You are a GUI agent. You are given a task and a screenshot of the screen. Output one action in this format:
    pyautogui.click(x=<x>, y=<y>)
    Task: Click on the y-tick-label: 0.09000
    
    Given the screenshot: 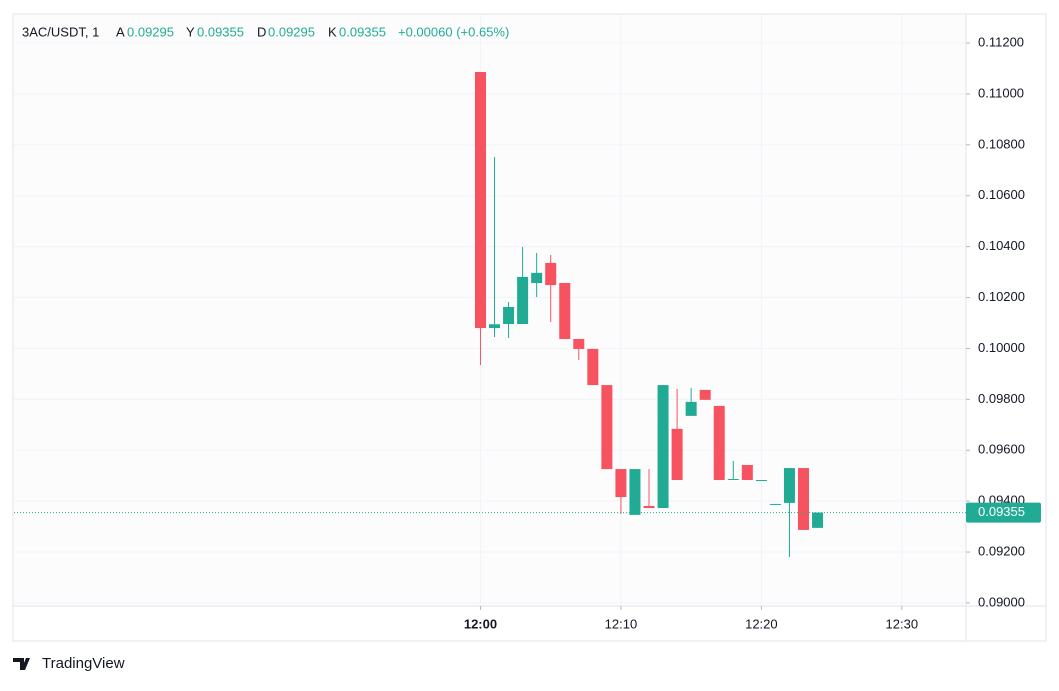 What is the action you would take?
    pyautogui.click(x=1001, y=601)
    